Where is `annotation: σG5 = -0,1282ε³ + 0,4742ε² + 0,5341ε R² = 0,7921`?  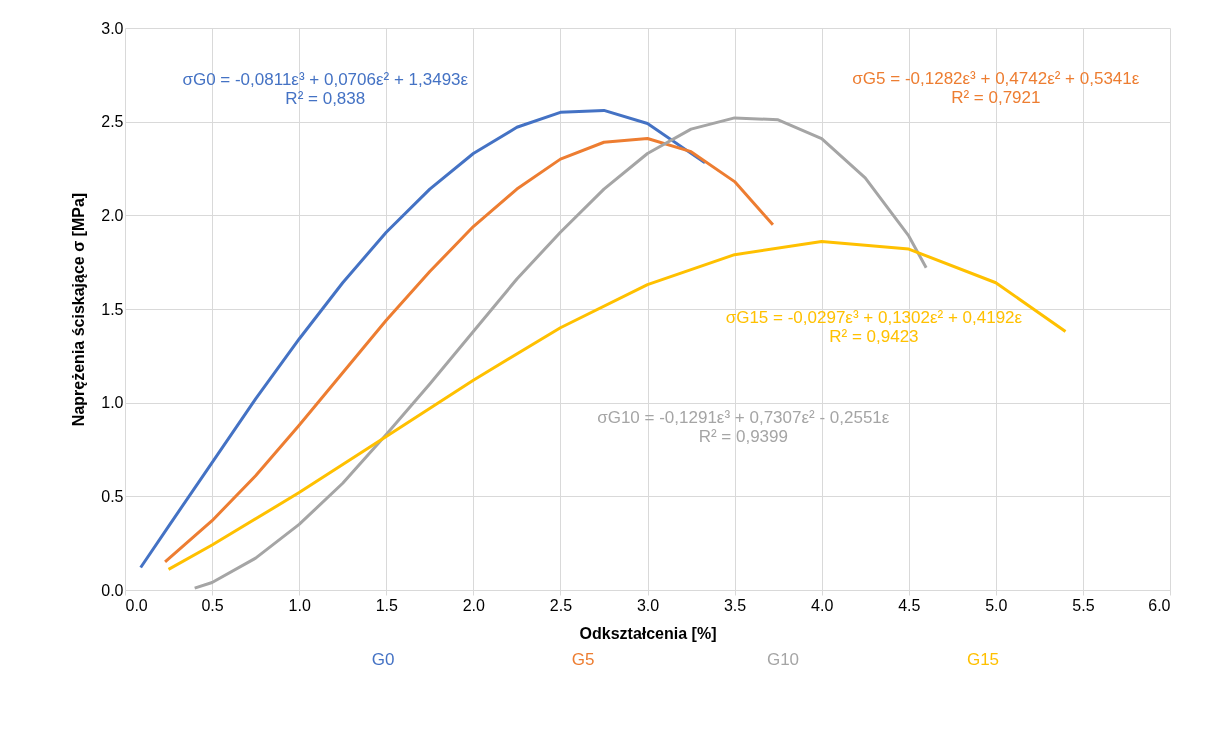
annotation: σG5 = -0,1282ε³ + 0,4742ε² + 0,5341ε R² = 0,7921 is located at coordinates (996, 87).